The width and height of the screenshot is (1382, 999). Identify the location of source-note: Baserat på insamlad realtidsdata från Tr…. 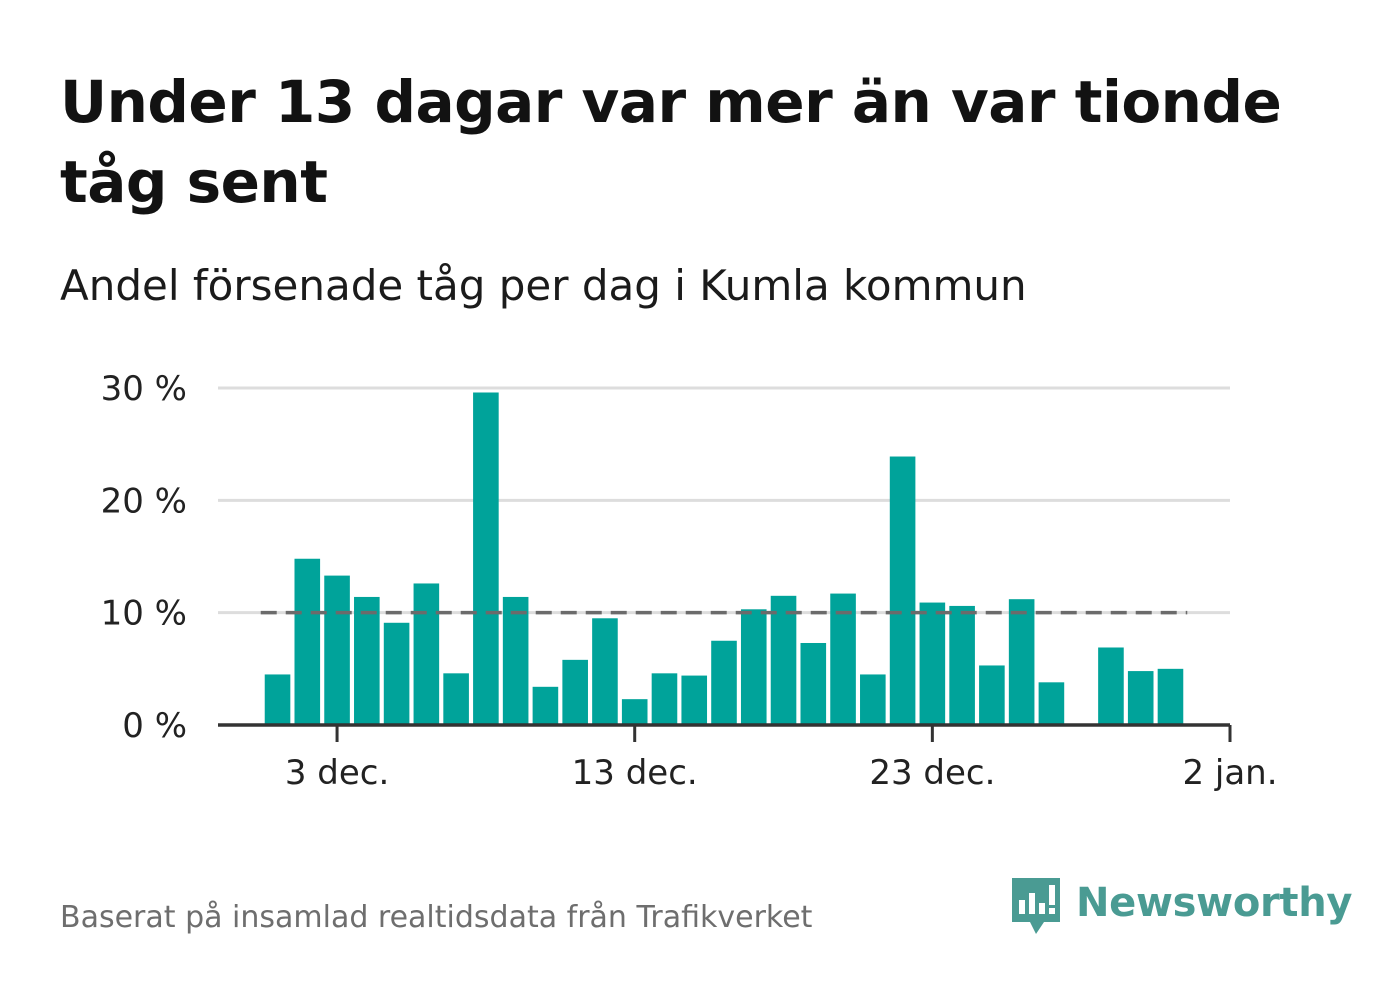
(436, 917).